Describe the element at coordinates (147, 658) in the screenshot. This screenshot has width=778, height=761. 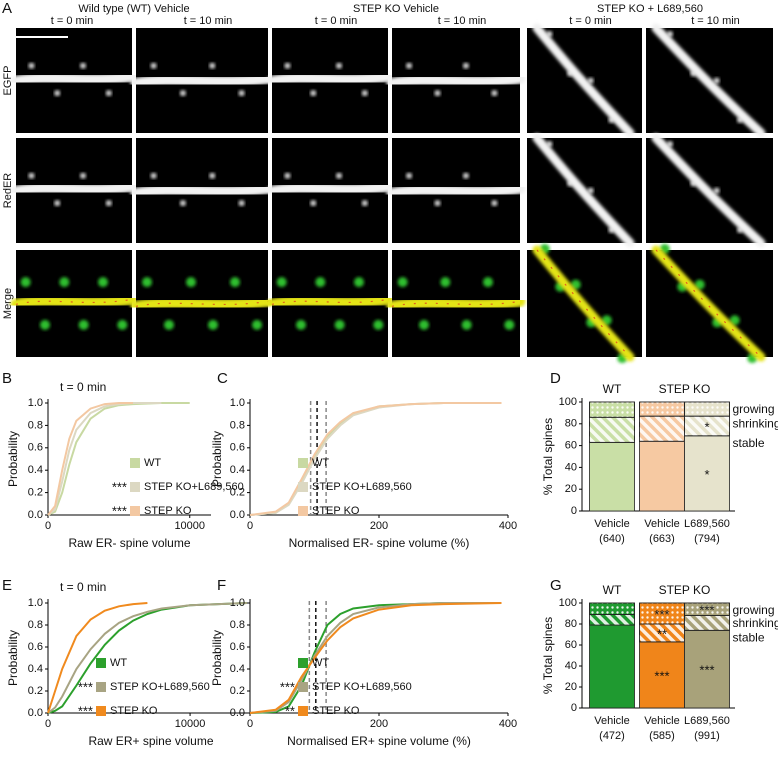
I see `cdf-line` at that location.